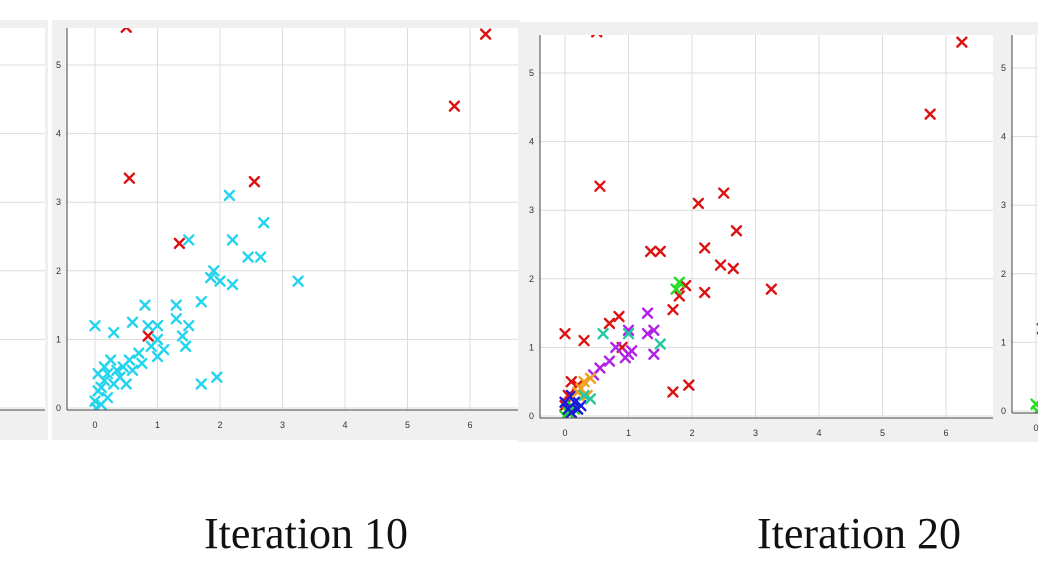 Image resolution: width=1038 pixels, height=576 pixels. I want to click on x-tick-label: 4, so click(818, 433).